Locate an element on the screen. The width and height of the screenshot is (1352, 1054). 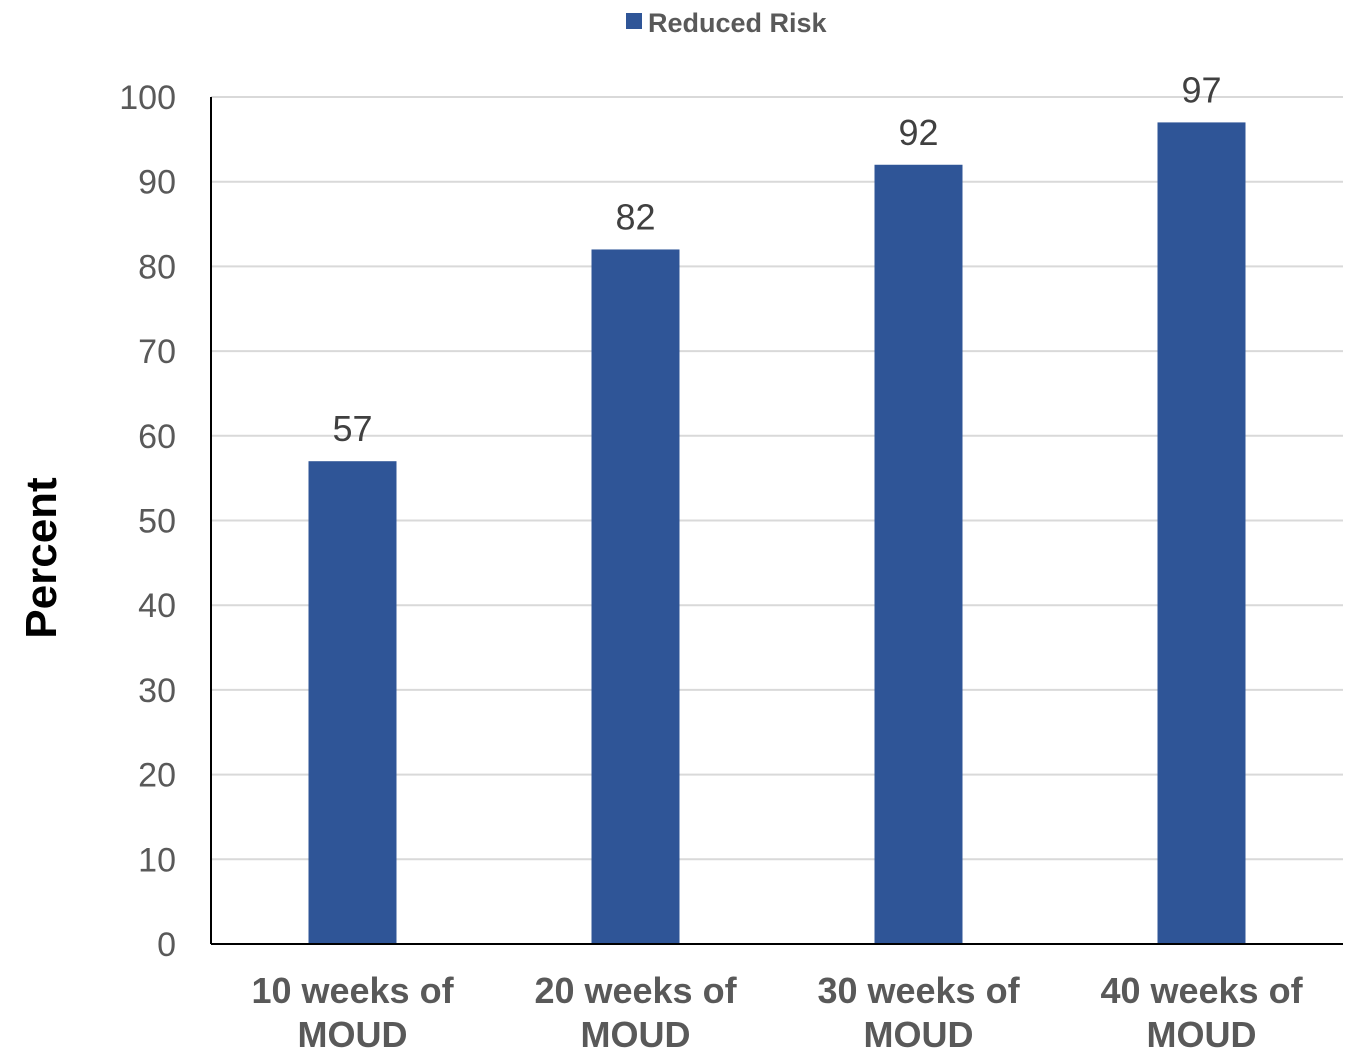
y-tick-label: 50 is located at coordinates (157, 522).